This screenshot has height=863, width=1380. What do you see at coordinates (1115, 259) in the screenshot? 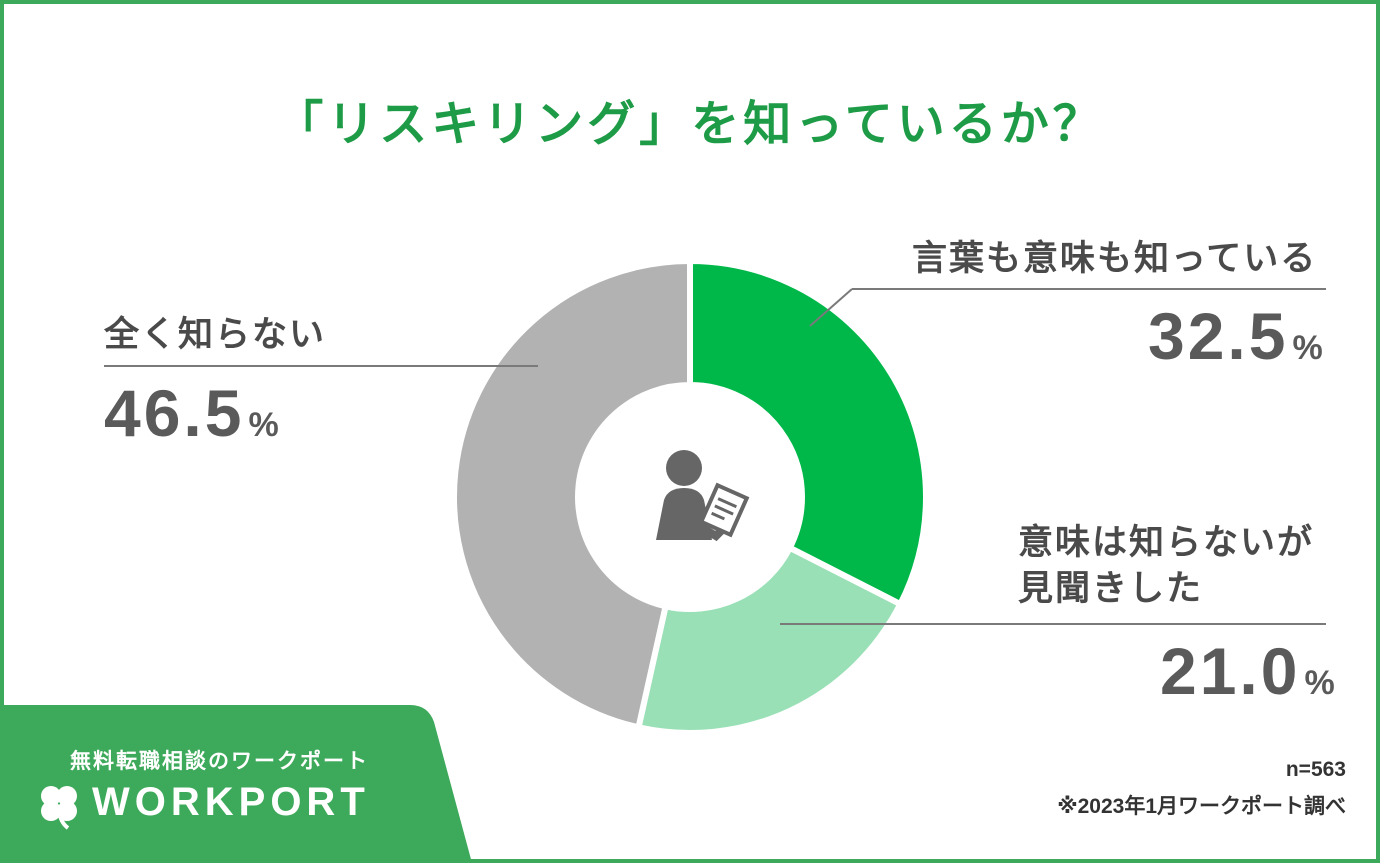
I see `label-know-both: 言葉も意味も知っている` at bounding box center [1115, 259].